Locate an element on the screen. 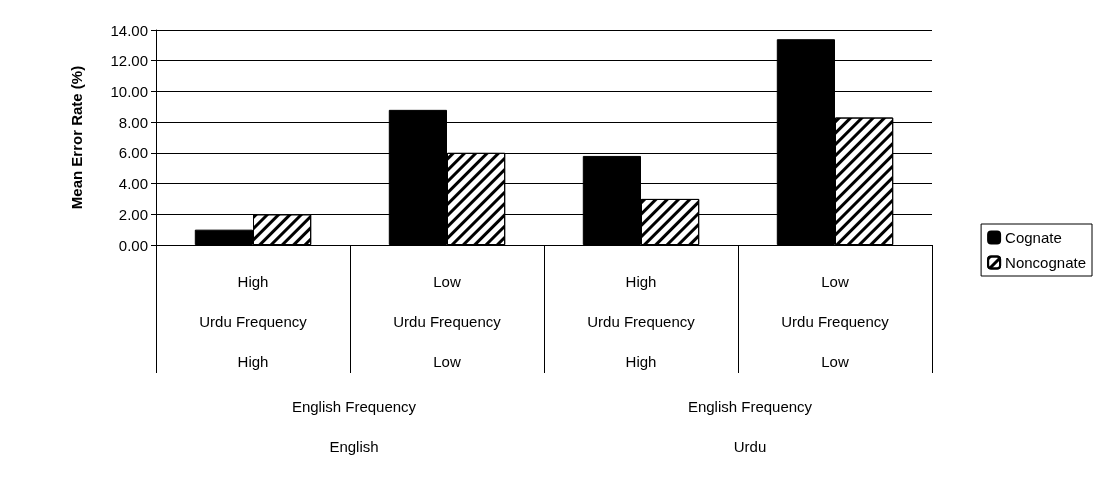  y-tick-label: 12.00 is located at coordinates (129, 61).